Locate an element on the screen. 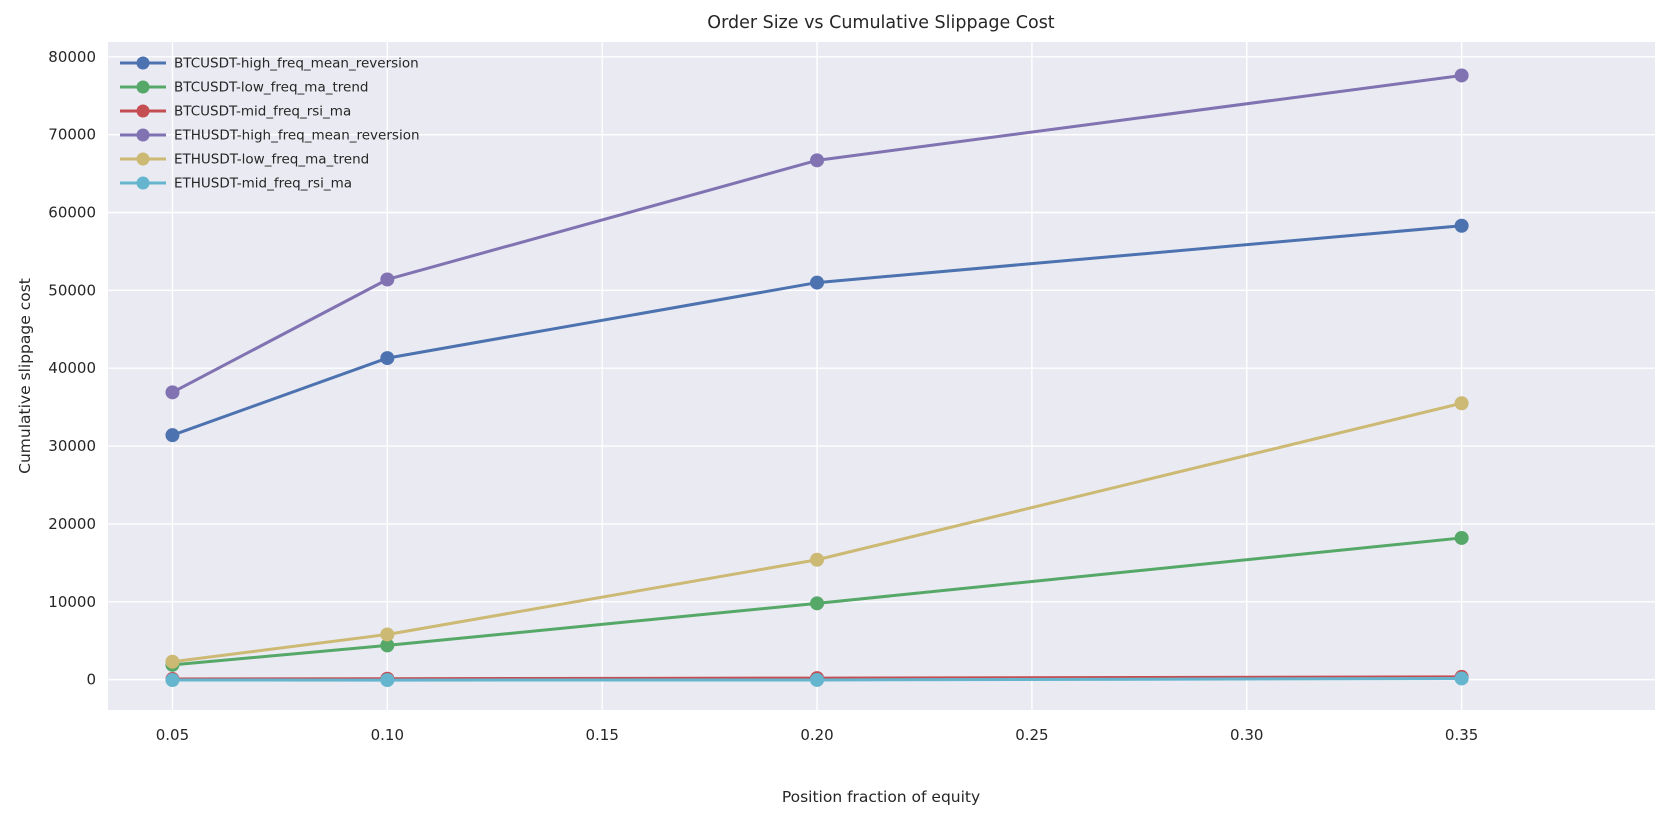 This screenshot has height=840, width=1680. x-axis-label: Position fraction of equity is located at coordinates (881, 797).